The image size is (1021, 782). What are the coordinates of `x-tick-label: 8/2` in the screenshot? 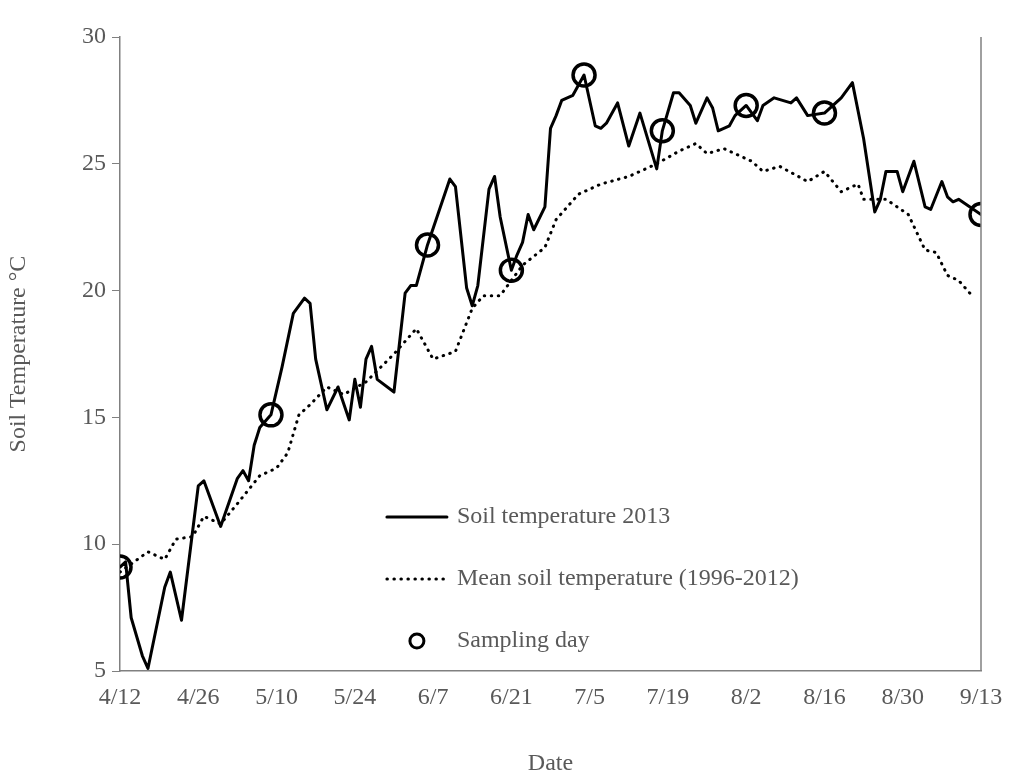 It's located at (746, 695).